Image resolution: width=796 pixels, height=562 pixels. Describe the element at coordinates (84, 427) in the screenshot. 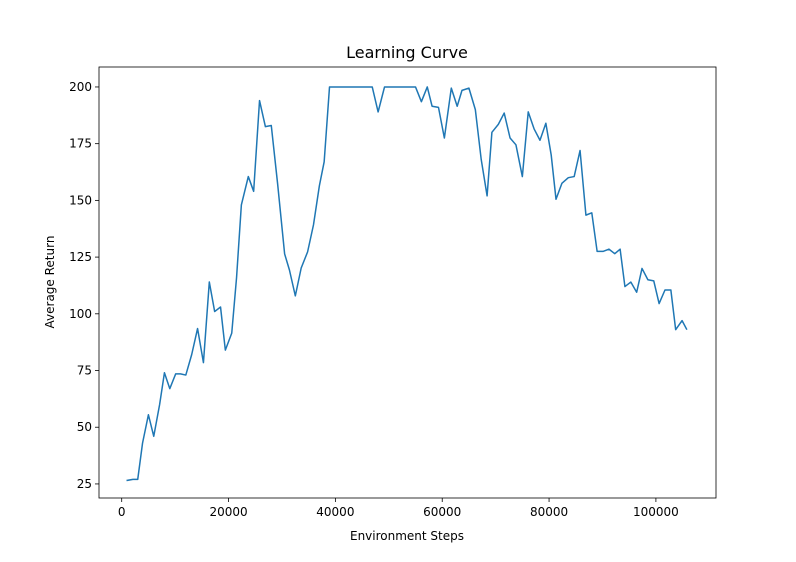

I see `y-tick-label: 50` at that location.